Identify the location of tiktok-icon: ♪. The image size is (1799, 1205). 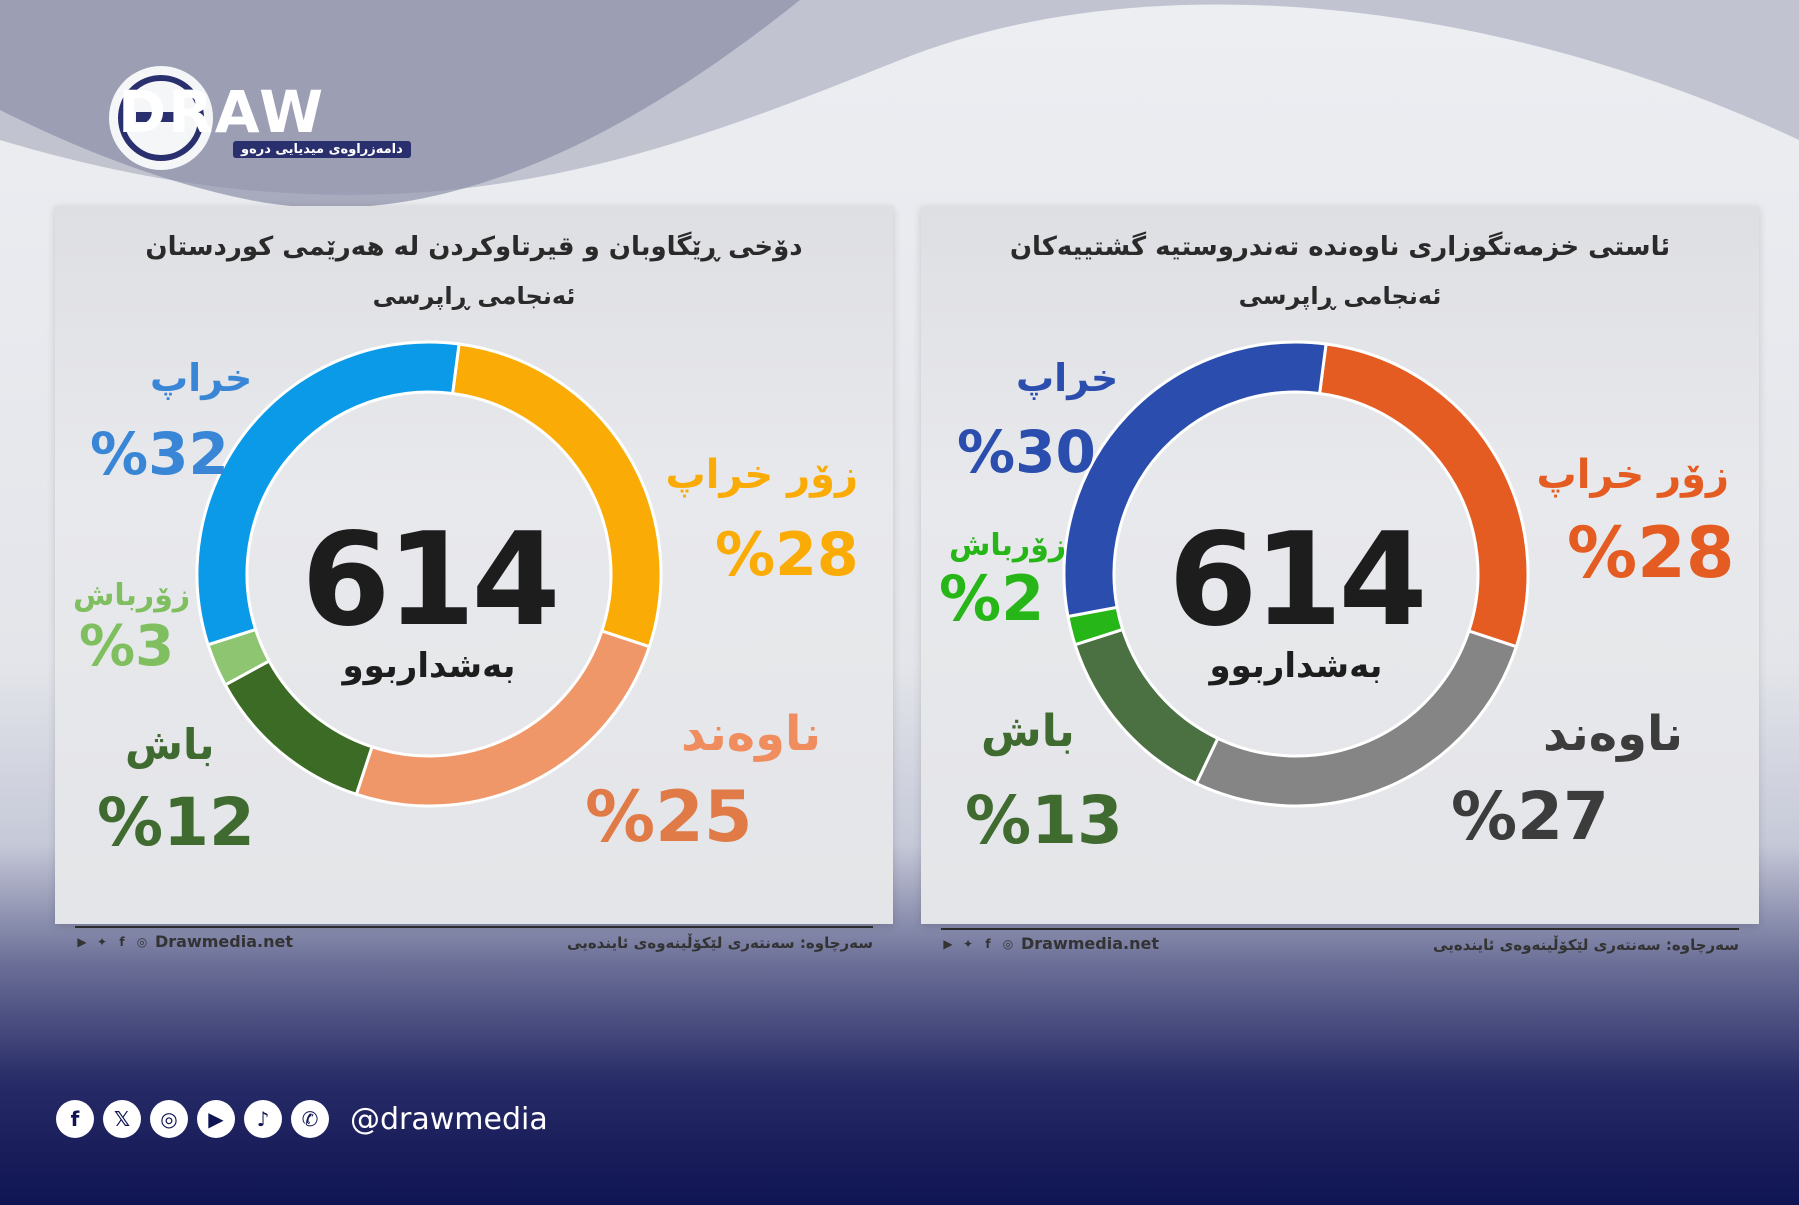
(263, 1119).